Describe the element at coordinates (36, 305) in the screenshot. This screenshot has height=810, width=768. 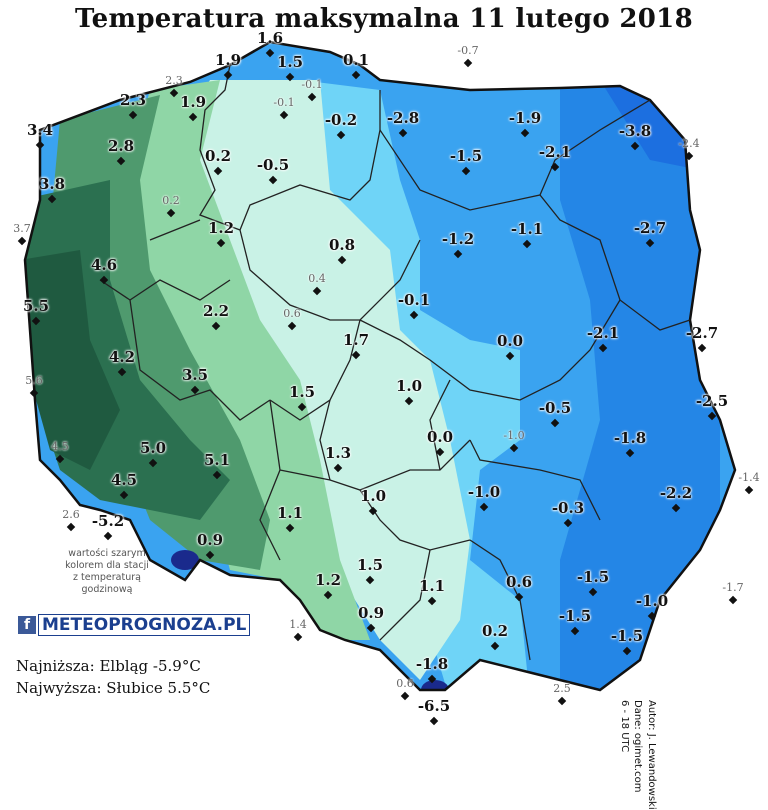
I see `station-value: 5.5` at that location.